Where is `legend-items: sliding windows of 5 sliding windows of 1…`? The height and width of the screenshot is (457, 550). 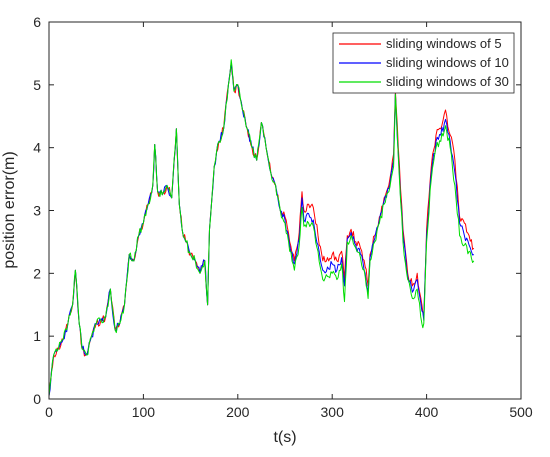 legend-items: sliding windows of 5 sliding windows of 1… is located at coordinates (424, 62).